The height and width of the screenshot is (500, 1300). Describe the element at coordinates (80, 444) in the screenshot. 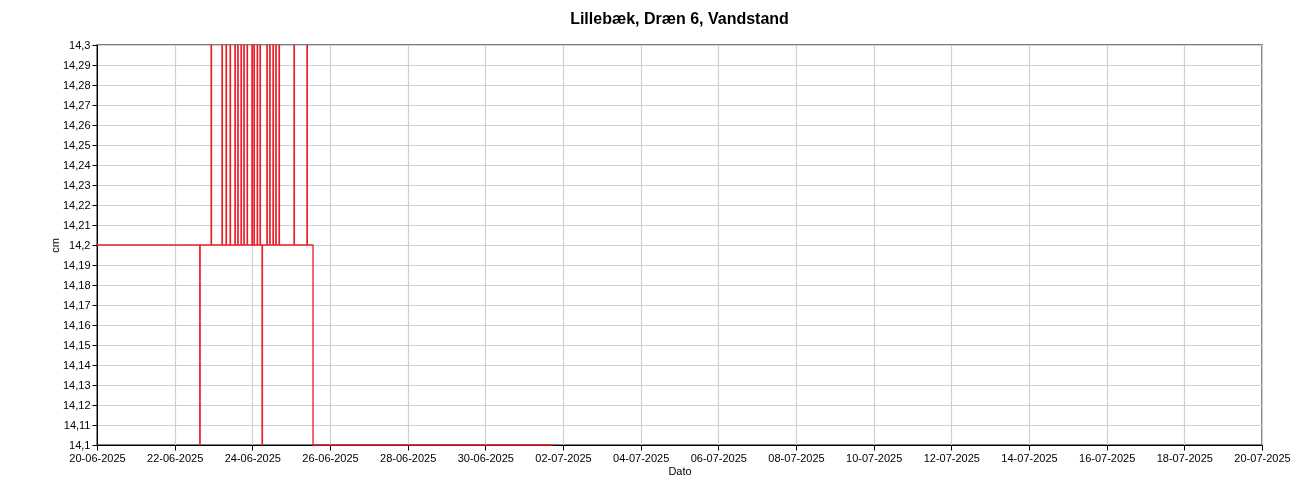

I see `y-tick-label: 14,1` at that location.